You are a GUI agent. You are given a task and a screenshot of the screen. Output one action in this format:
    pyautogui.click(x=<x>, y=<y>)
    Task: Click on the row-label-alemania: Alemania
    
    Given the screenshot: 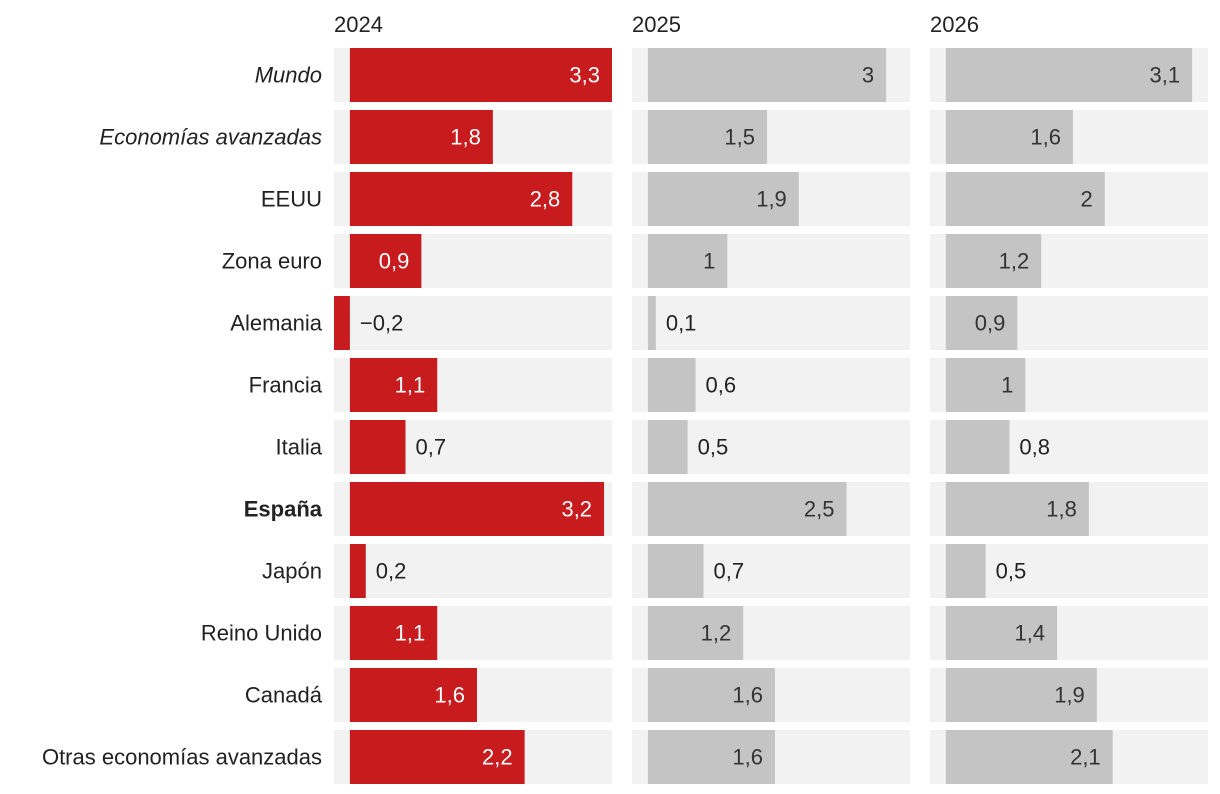 What is the action you would take?
    pyautogui.click(x=276, y=323)
    